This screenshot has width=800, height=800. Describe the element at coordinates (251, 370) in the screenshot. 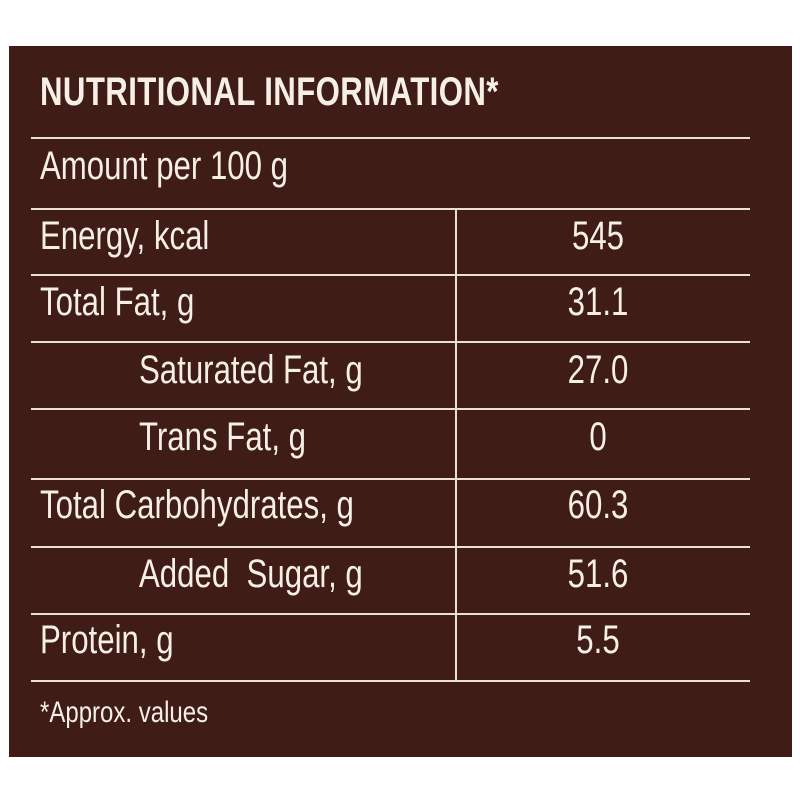

I see `row-label: Saturated Fat, g` at that location.